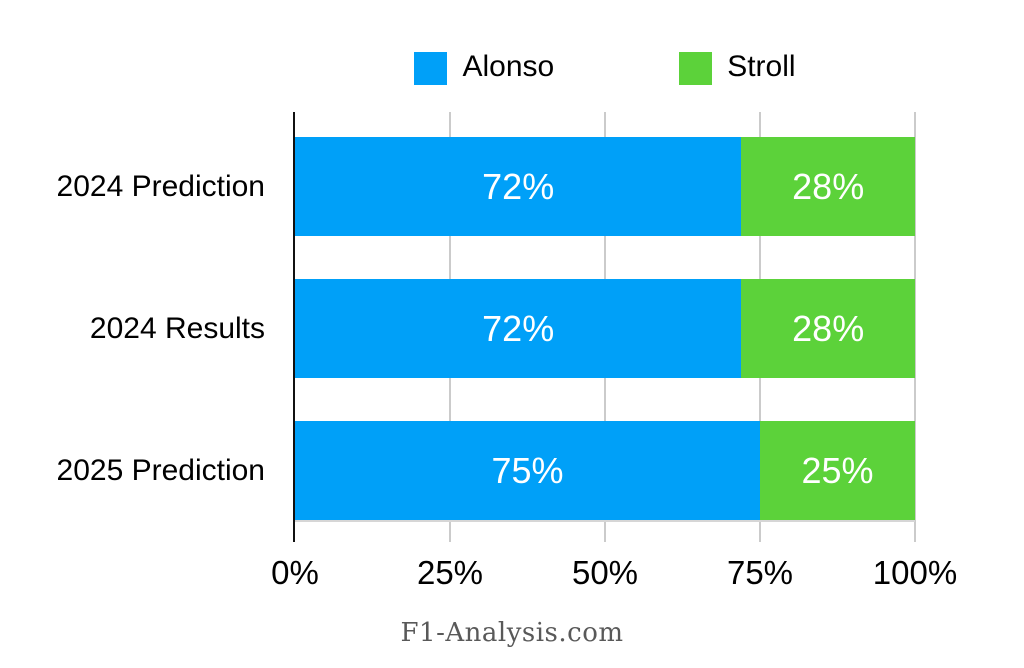 The image size is (1024, 668). Describe the element at coordinates (160, 186) in the screenshot. I see `category-label: 2024 Prediction` at that location.